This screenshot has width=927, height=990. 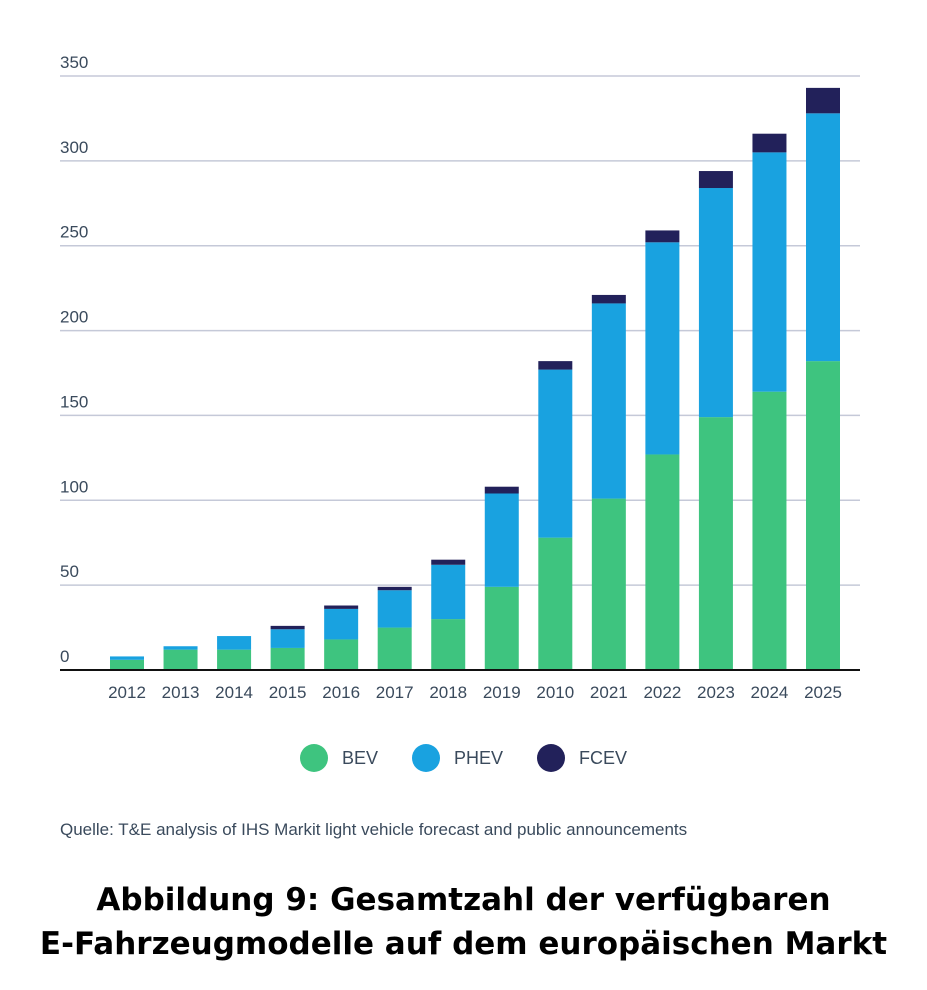 What do you see at coordinates (463, 900) in the screenshot?
I see `title-line-1: Abbildung 9: Gesamtzahl der verfügbaren` at bounding box center [463, 900].